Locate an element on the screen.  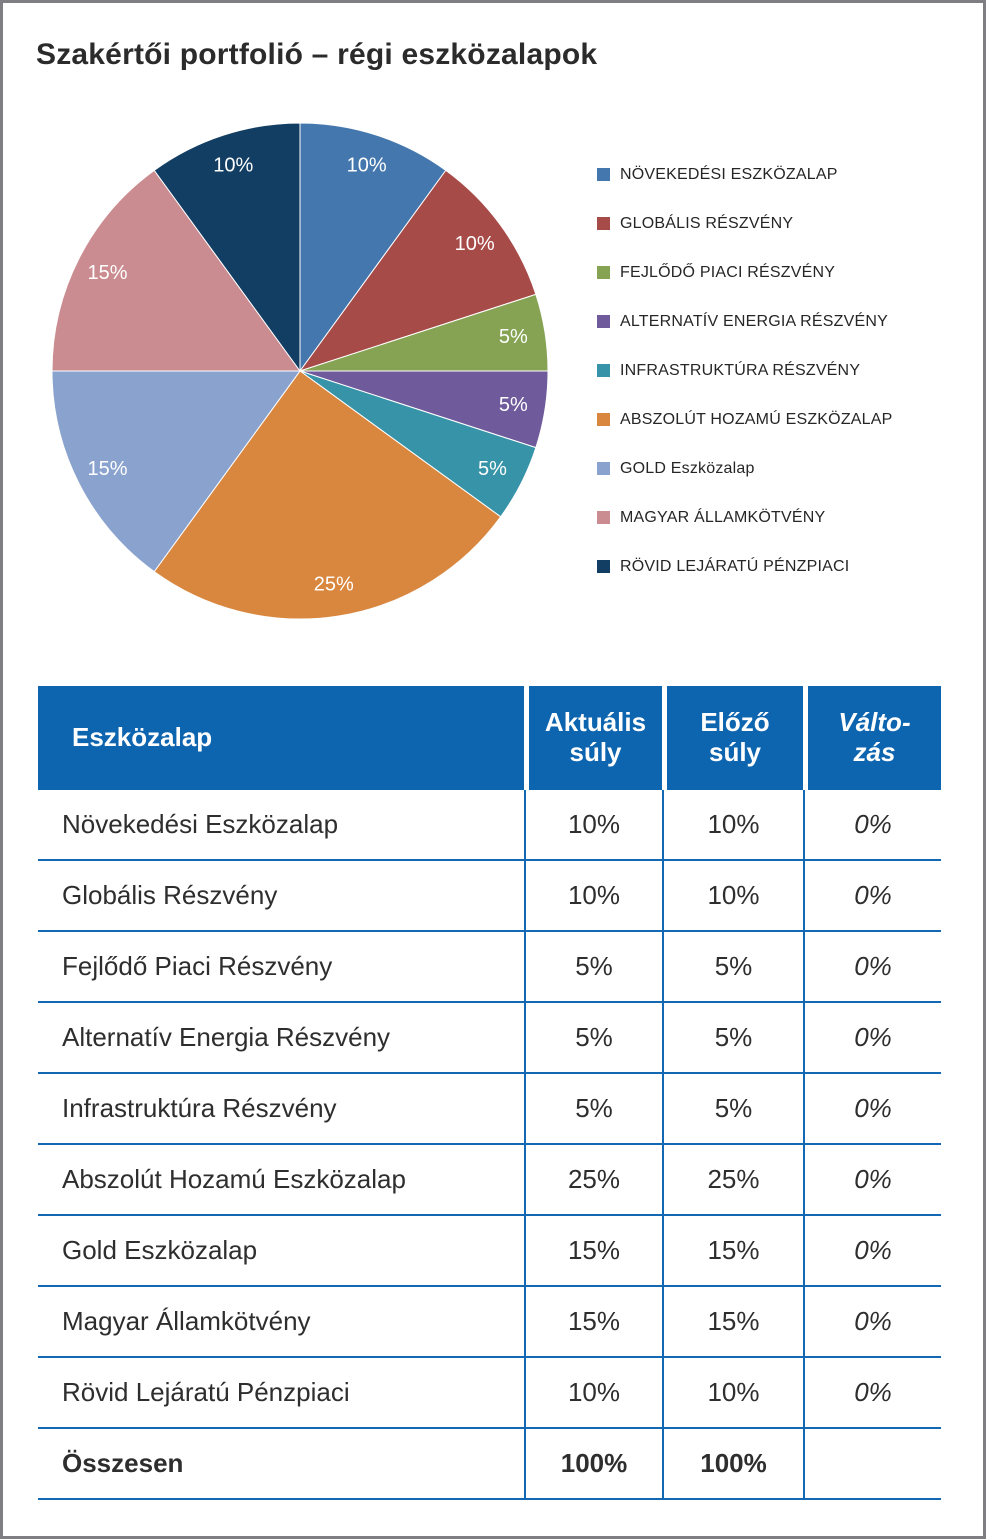
legend-item: NÖVEKEDÉSI ESZKÖZALAP is located at coordinates (782, 174).